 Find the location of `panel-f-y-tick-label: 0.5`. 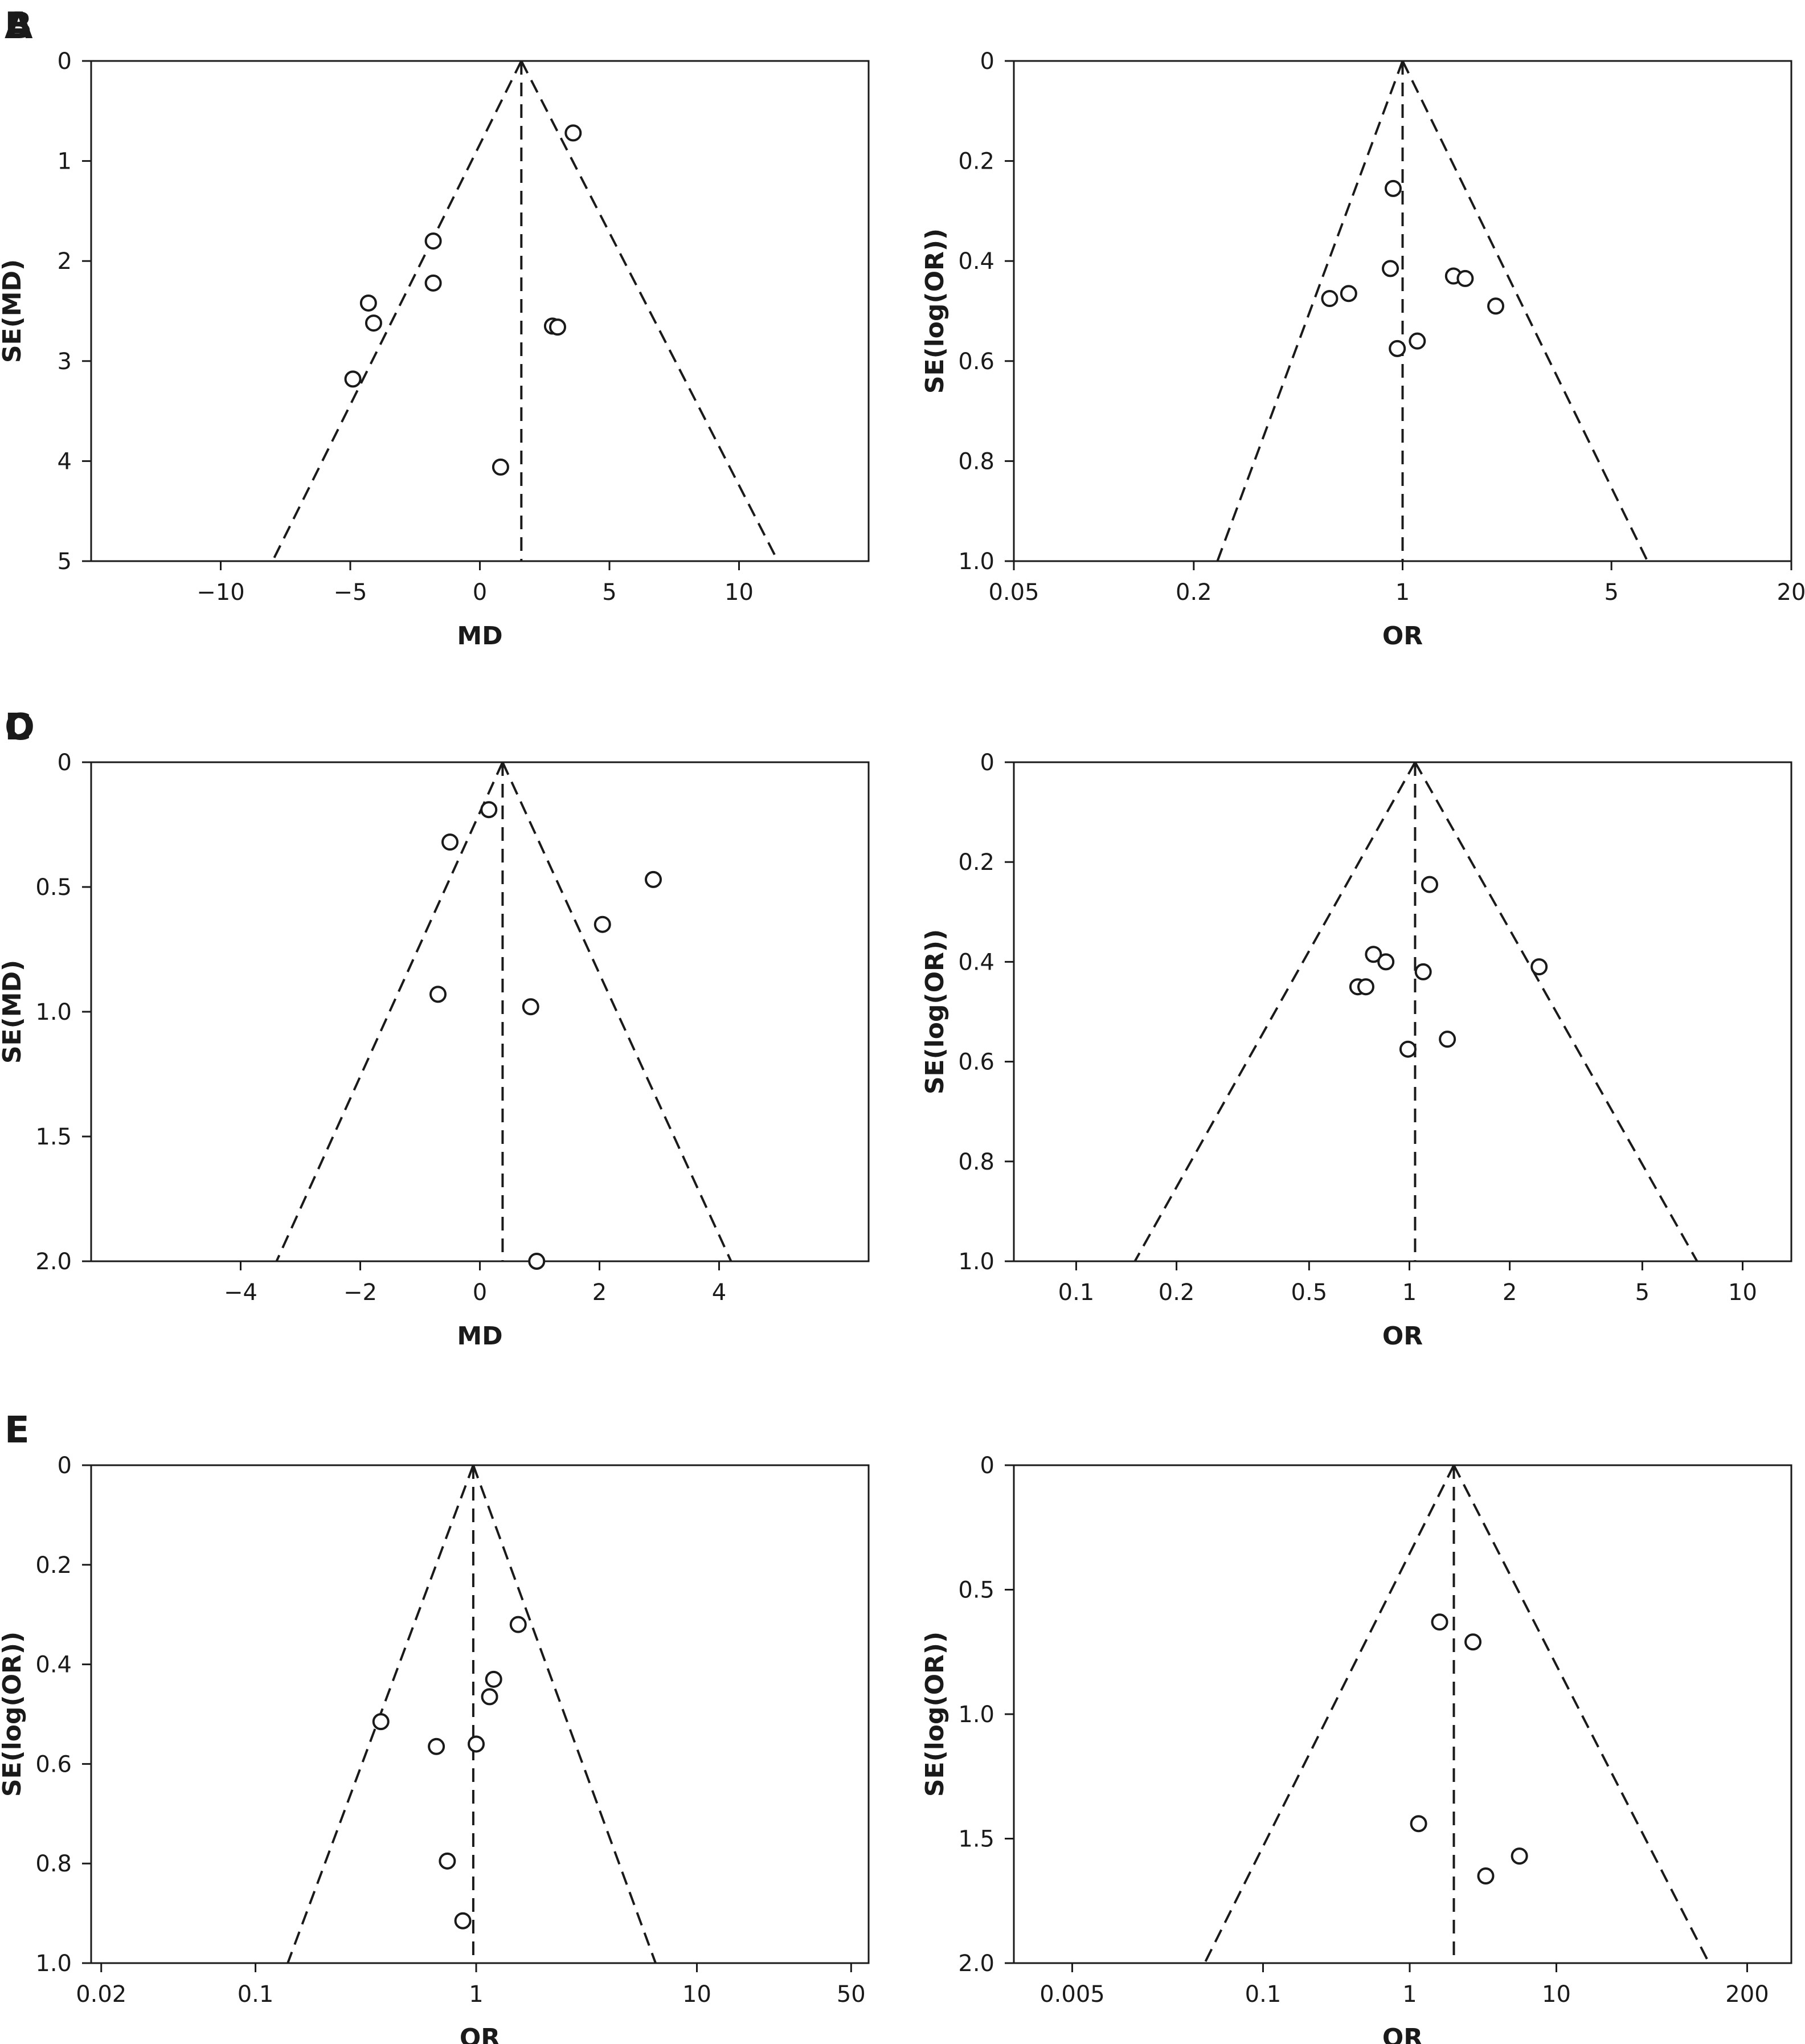

panel-f-y-tick-label: 0.5 is located at coordinates (976, 1590).